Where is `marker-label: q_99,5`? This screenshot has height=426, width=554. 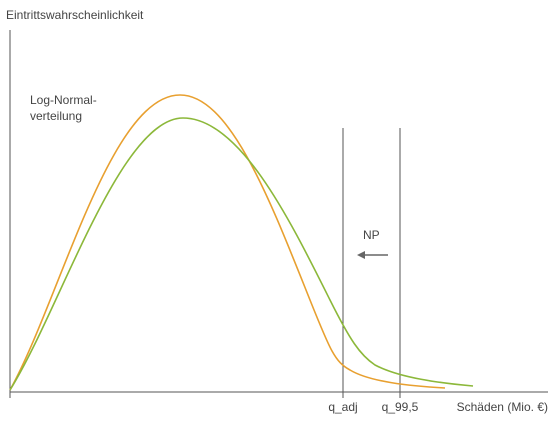
marker-label: q_99,5 is located at coordinates (400, 407).